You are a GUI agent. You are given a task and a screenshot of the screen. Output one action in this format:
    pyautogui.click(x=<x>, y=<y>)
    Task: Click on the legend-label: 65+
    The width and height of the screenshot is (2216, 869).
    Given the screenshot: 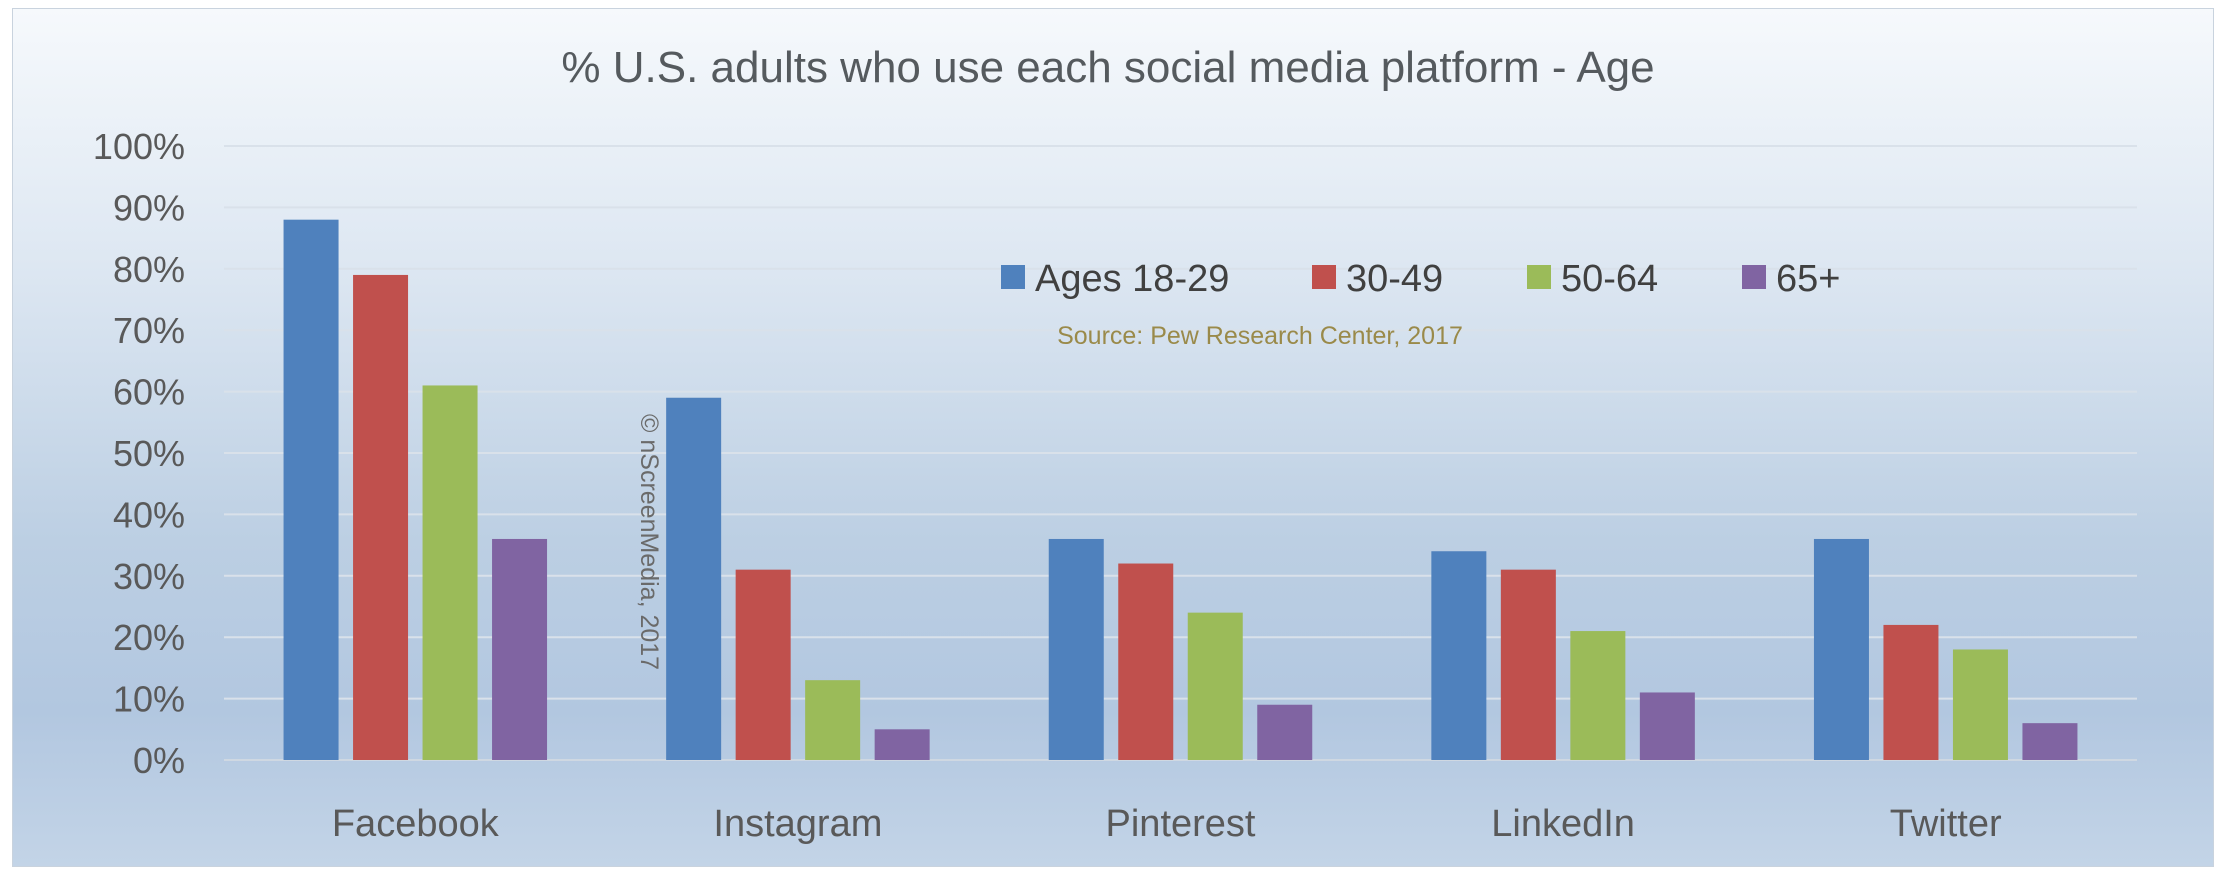 What is the action you would take?
    pyautogui.click(x=1808, y=279)
    